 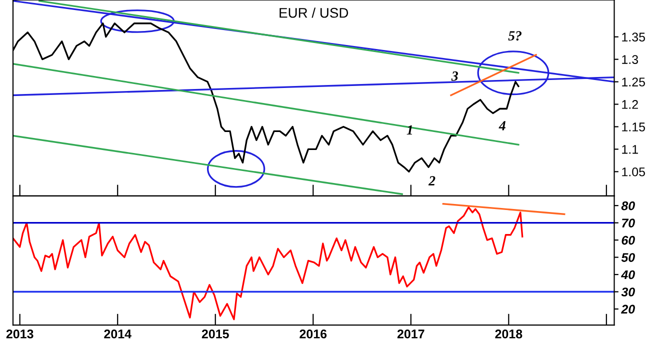 I want to click on y-tick-label: 1.35, so click(x=633, y=37).